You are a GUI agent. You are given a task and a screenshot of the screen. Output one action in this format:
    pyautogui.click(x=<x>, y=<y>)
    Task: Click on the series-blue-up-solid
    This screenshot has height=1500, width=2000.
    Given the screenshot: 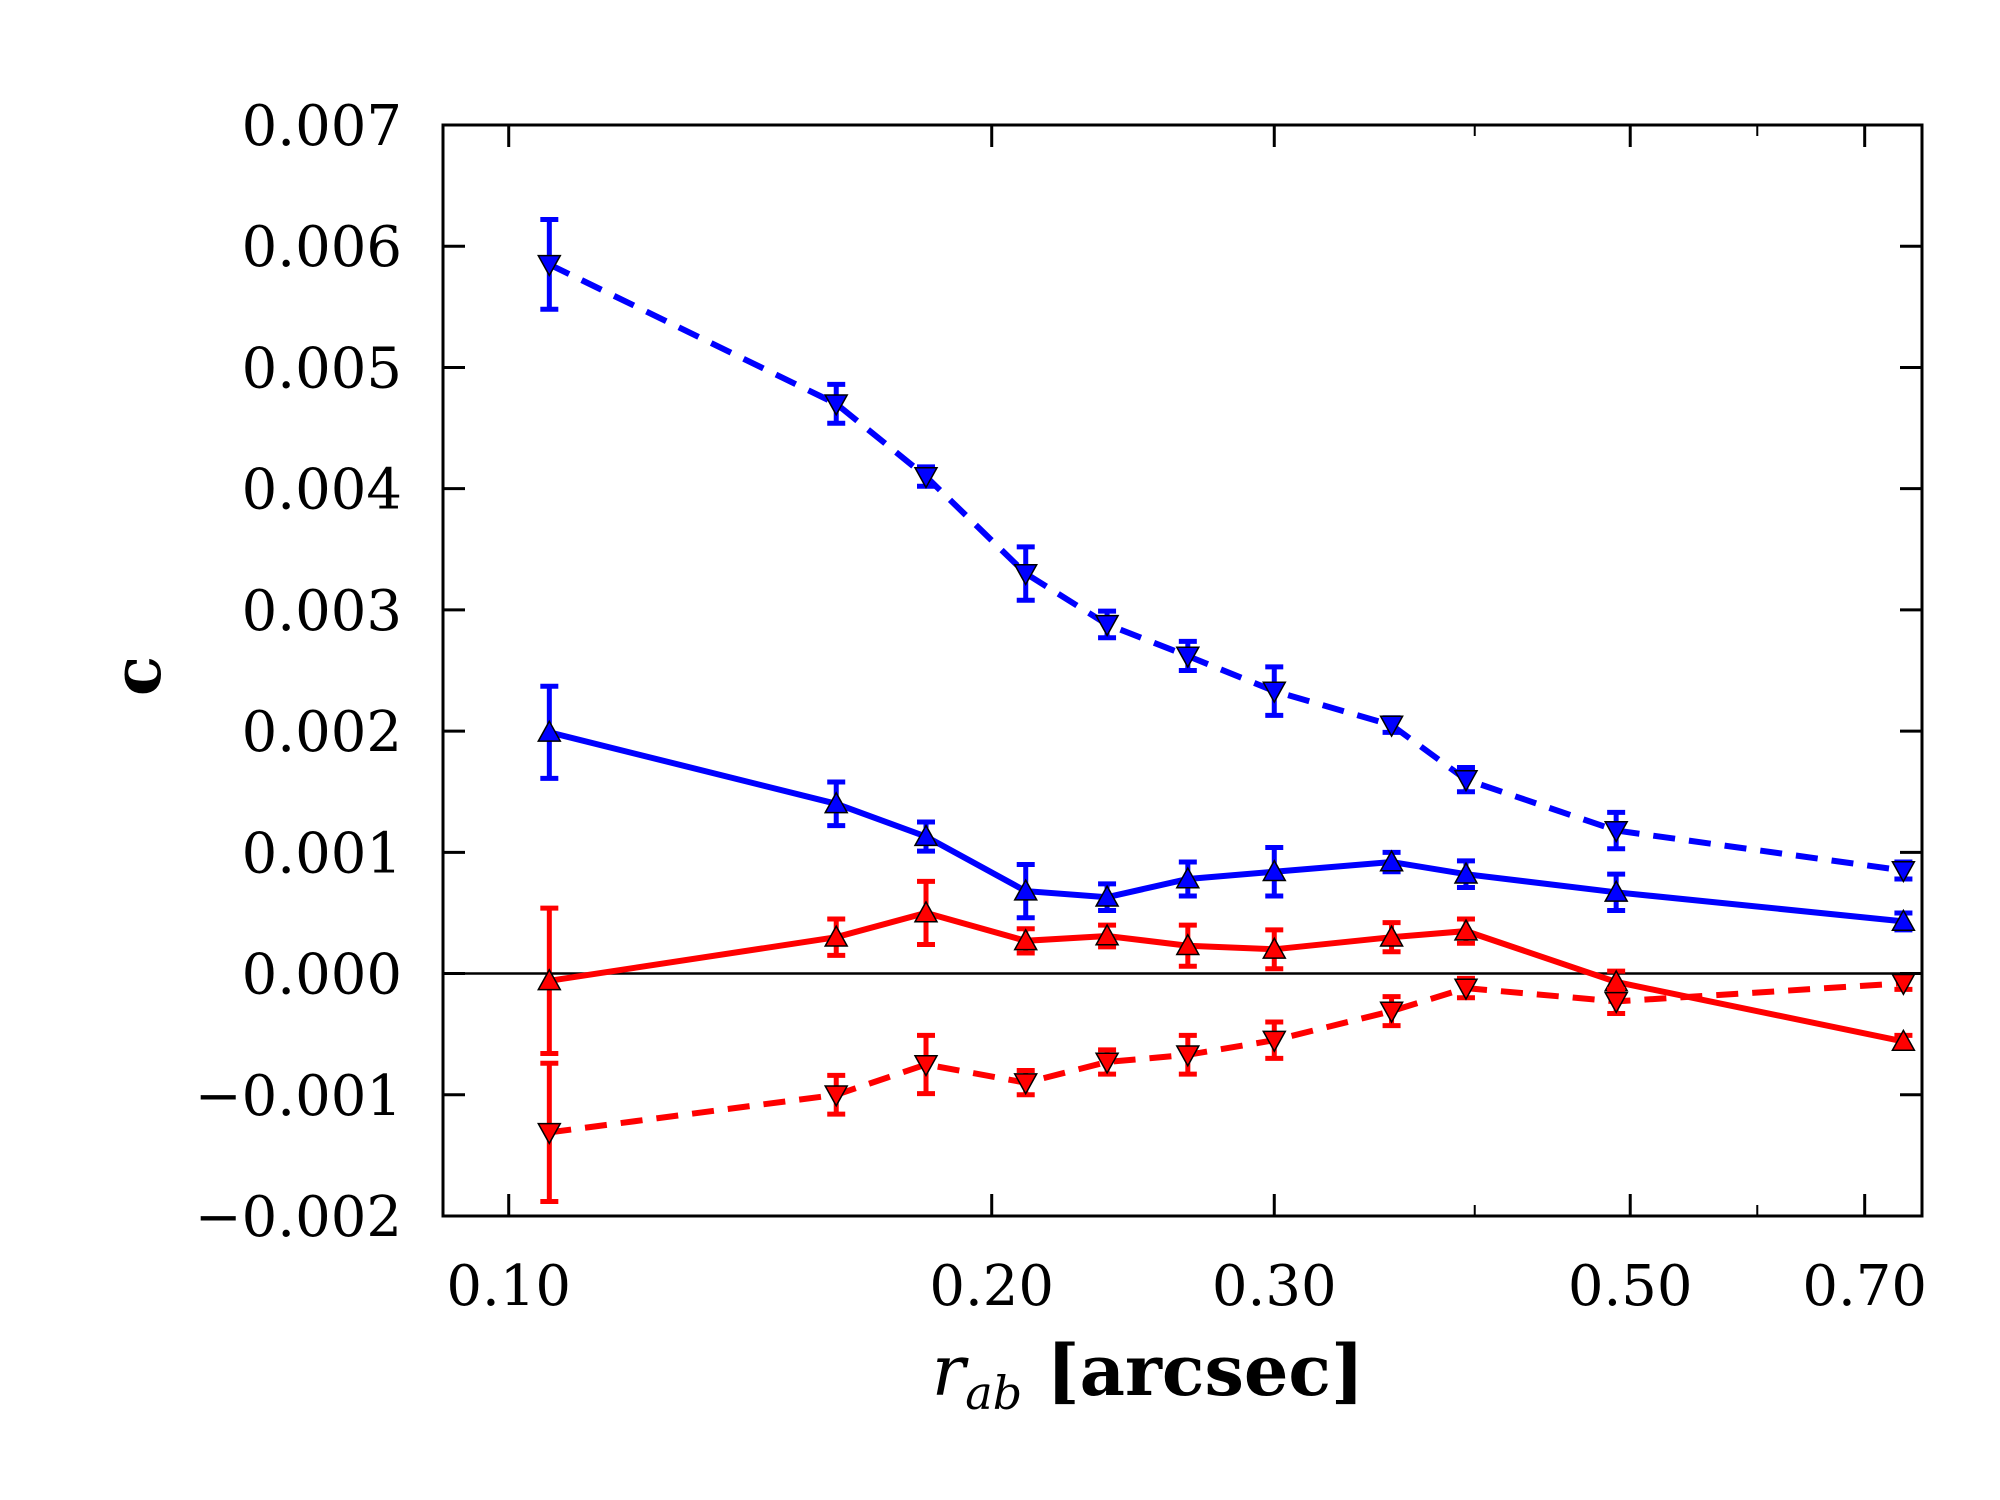 What is the action you would take?
    pyautogui.click(x=1226, y=808)
    